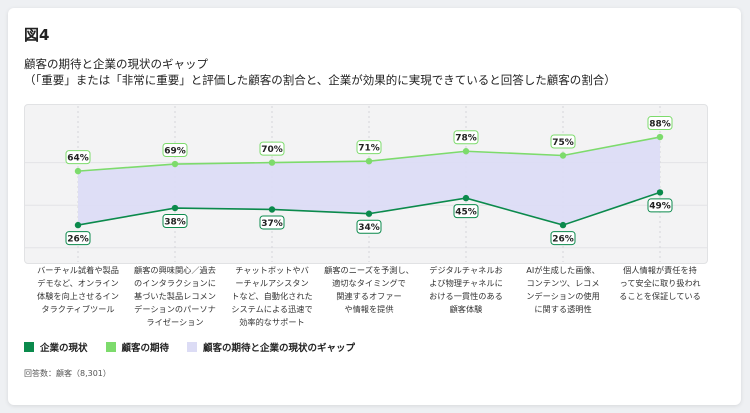  I want to click on data-label-expectation-5-box, so click(563, 141).